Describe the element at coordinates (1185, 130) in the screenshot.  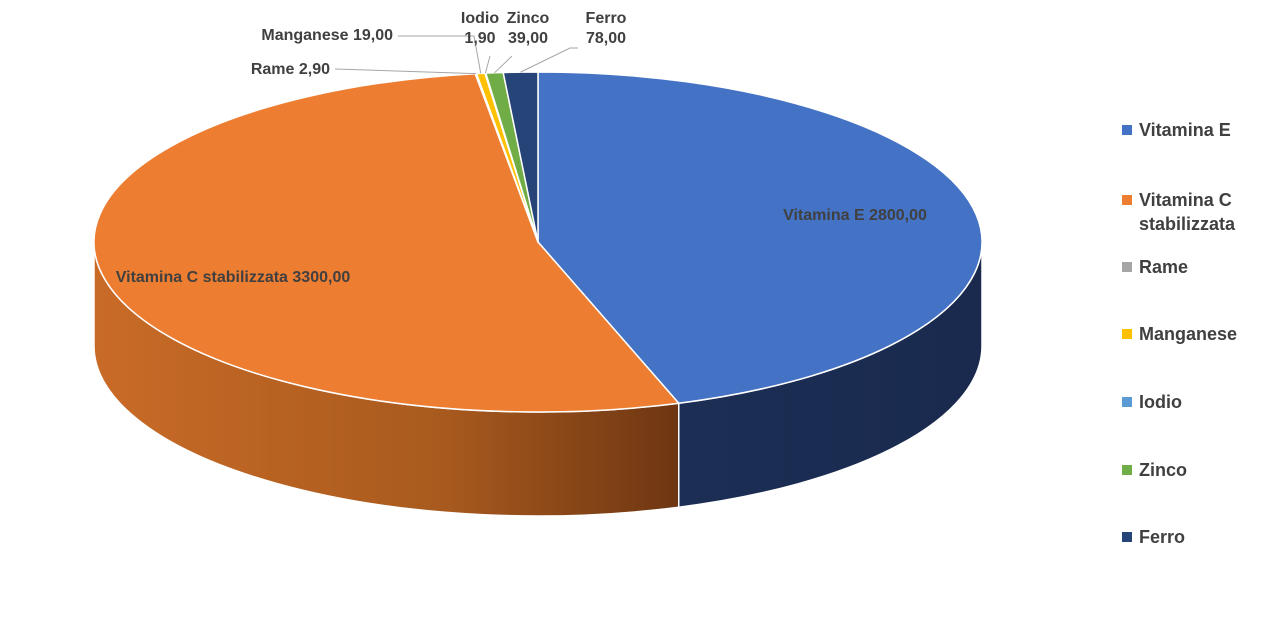
I see `legend-label: Vitamina E` at that location.